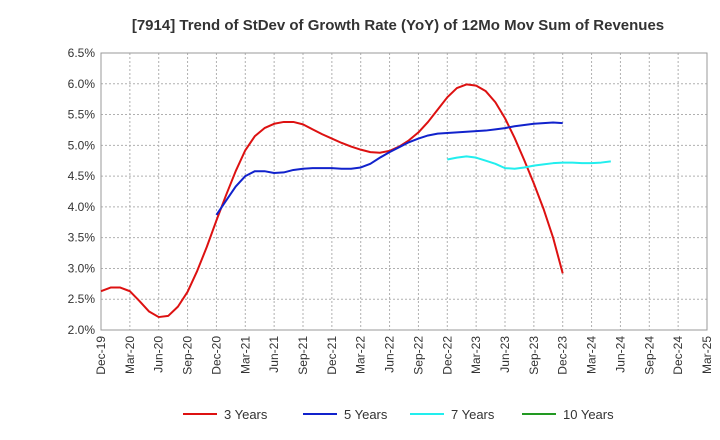 This screenshot has width=720, height=440. Describe the element at coordinates (82, 145) in the screenshot. I see `y-tick-label: 5.0%` at that location.